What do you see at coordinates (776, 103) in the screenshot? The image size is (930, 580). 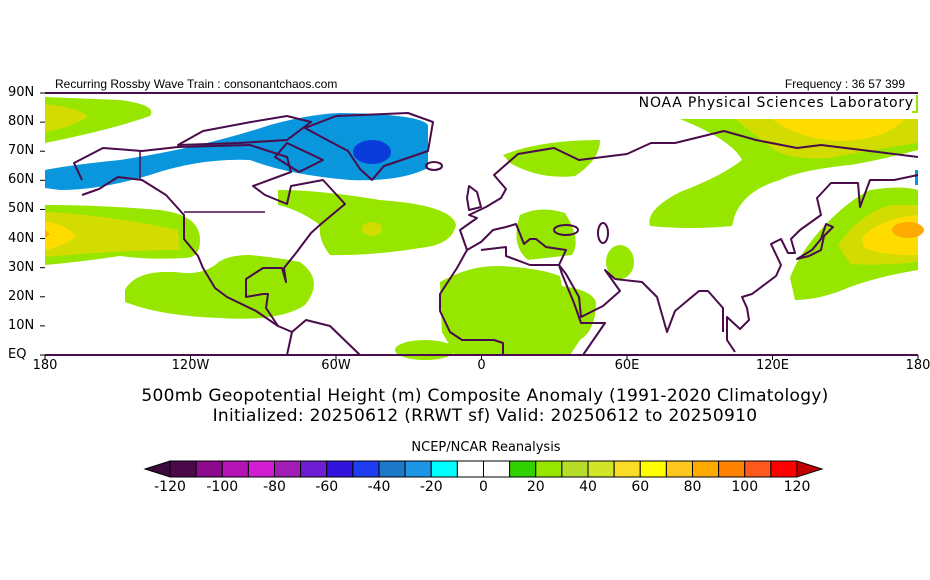 I see `credit-label: NOAA Physical Sciences Laboratory` at bounding box center [776, 103].